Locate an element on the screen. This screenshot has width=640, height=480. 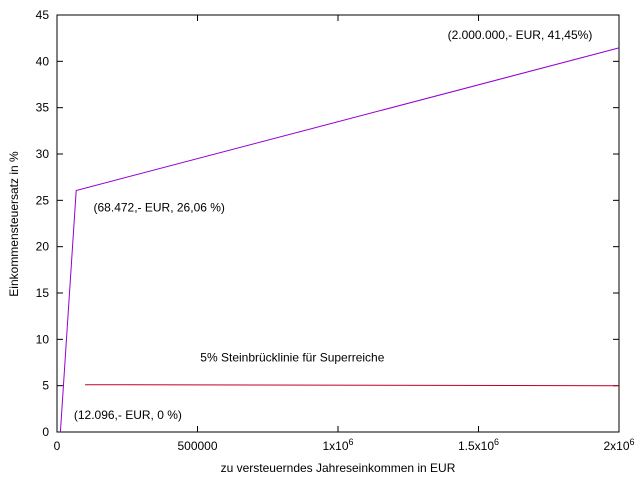
annotation-label: 5% Steinbrücklinie für Superreiche is located at coordinates (292, 358).